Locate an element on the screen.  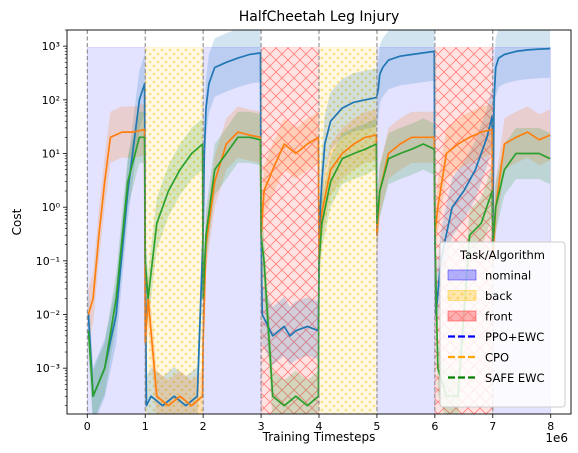
x-tick-label-8: 8 is located at coordinates (550, 426).